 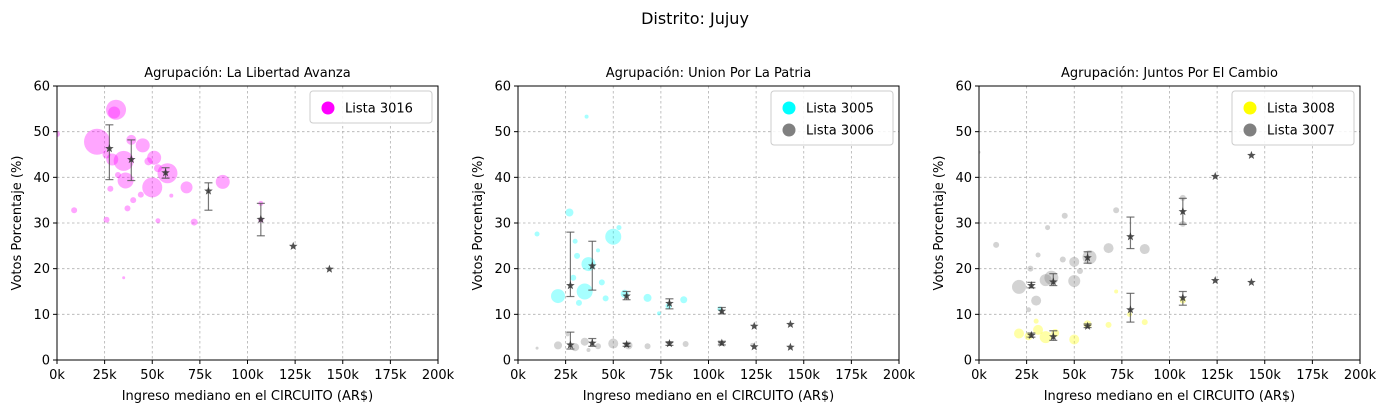 I want to click on legend-label: Lista 3005, so click(x=840, y=109).